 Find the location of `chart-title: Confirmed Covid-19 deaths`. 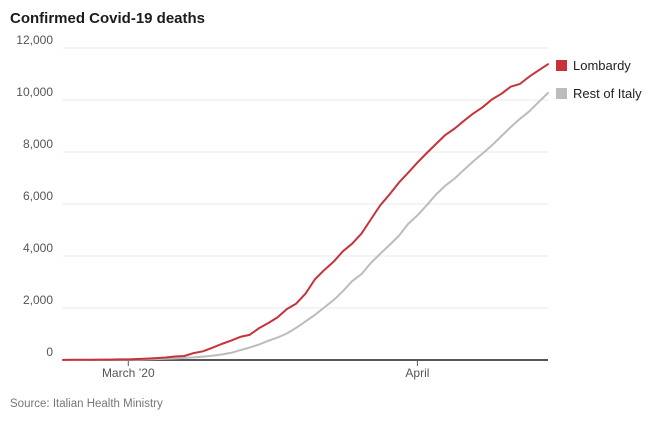

chart-title: Confirmed Covid-19 deaths is located at coordinates (108, 18).